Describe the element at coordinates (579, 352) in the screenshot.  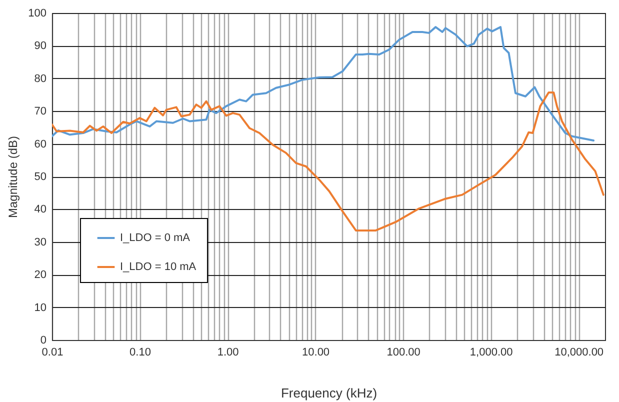
I see `x-tick-label: 10,000.00` at that location.